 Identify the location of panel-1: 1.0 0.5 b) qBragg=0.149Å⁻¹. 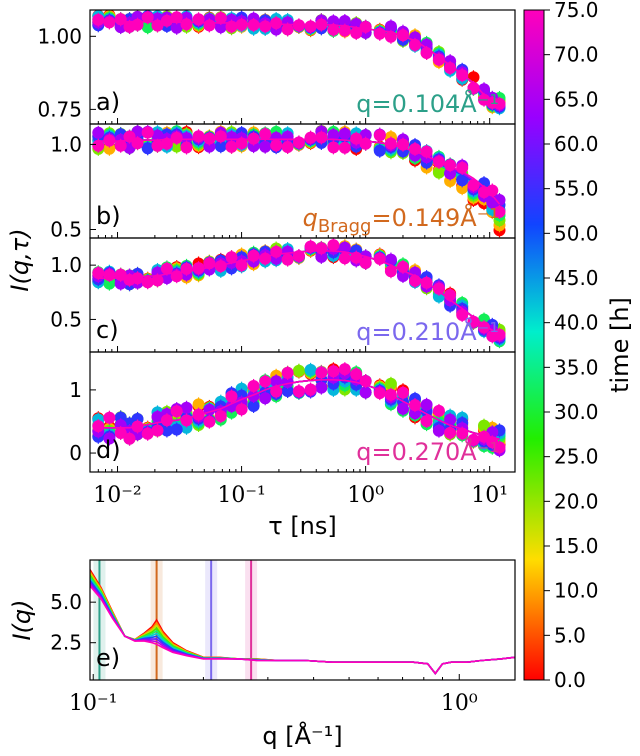
(283, 182).